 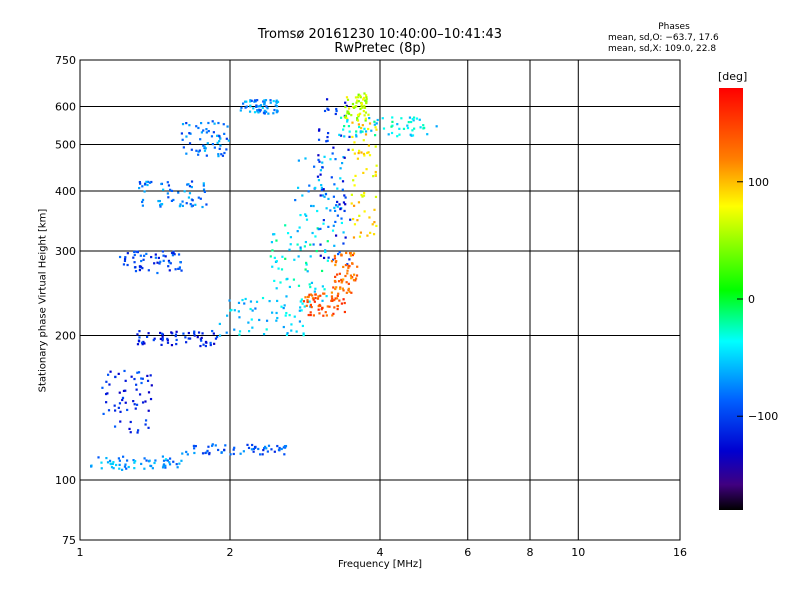 What do you see at coordinates (578, 552) in the screenshot?
I see `x-tick-label: 10` at bounding box center [578, 552].